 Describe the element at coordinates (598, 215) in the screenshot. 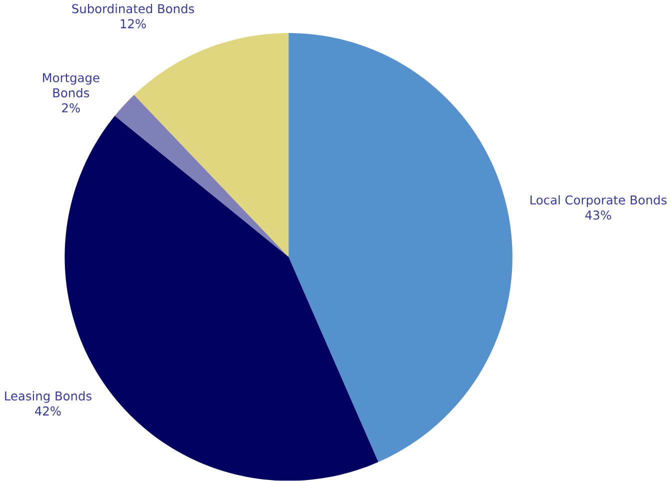

I see `data-label: 43%` at that location.